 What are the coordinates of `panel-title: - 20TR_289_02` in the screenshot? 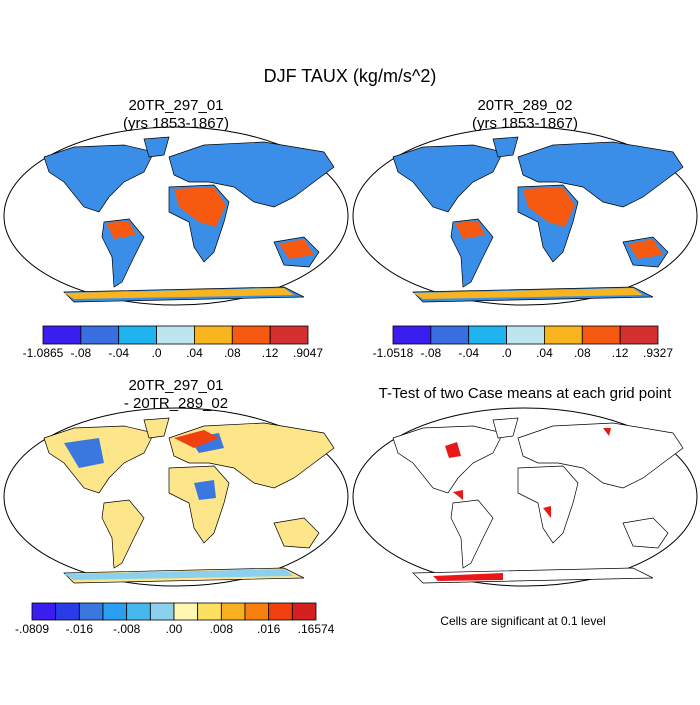 It's located at (176, 403).